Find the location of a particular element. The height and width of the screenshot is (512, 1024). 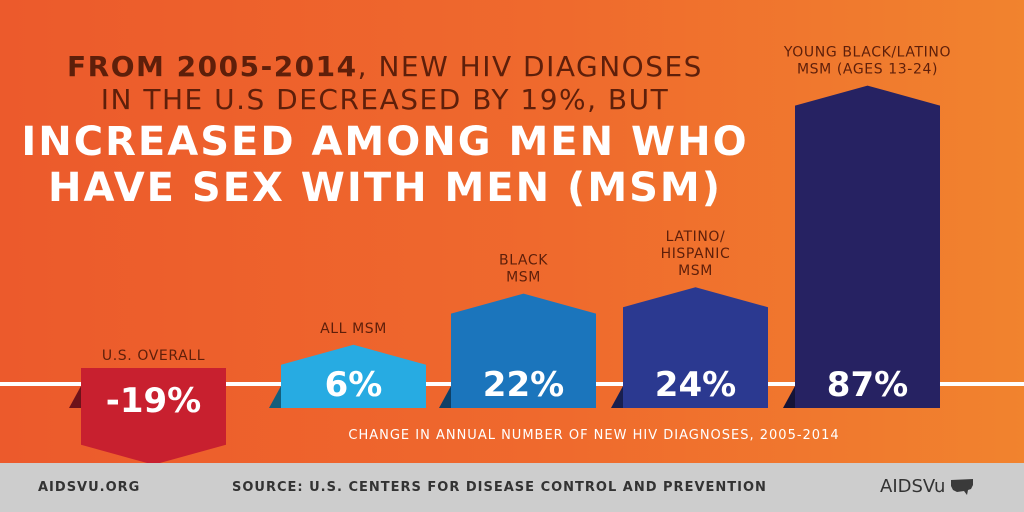

category-label-1-0: ALL MSM is located at coordinates (353, 329).